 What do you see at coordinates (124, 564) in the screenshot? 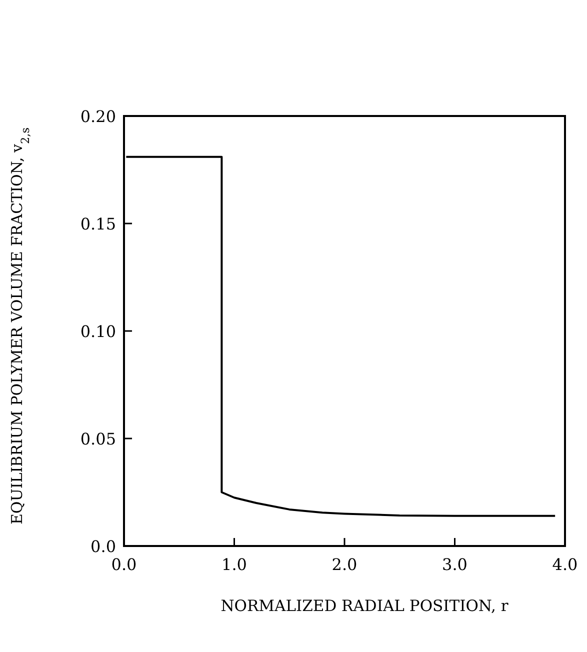
I see `x-tick-label: 0.0` at bounding box center [124, 564].